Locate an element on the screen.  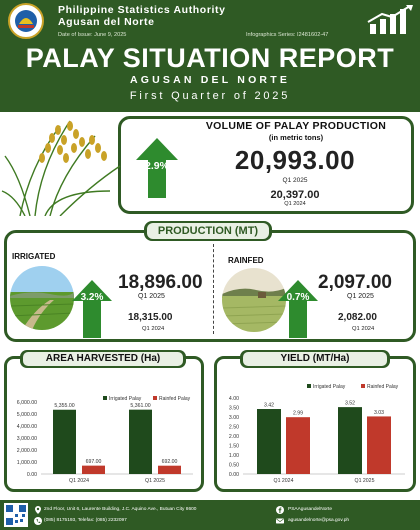
y-tick-label: 1.50 is located at coordinates (234, 447).